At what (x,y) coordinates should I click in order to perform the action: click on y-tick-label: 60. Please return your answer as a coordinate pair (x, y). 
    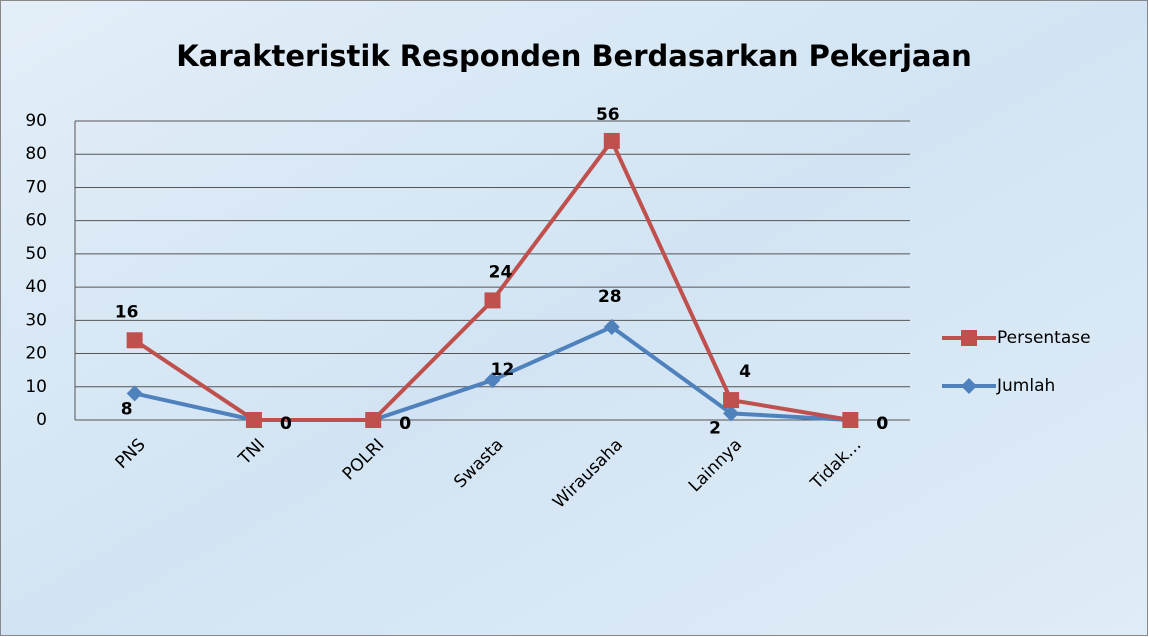
    Looking at the image, I should click on (36, 221).